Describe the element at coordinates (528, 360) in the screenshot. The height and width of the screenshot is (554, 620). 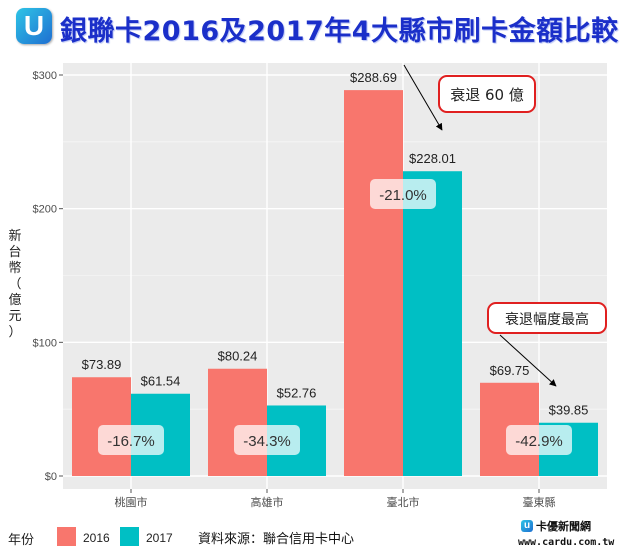
I see `callout-arrow-taitung` at that location.